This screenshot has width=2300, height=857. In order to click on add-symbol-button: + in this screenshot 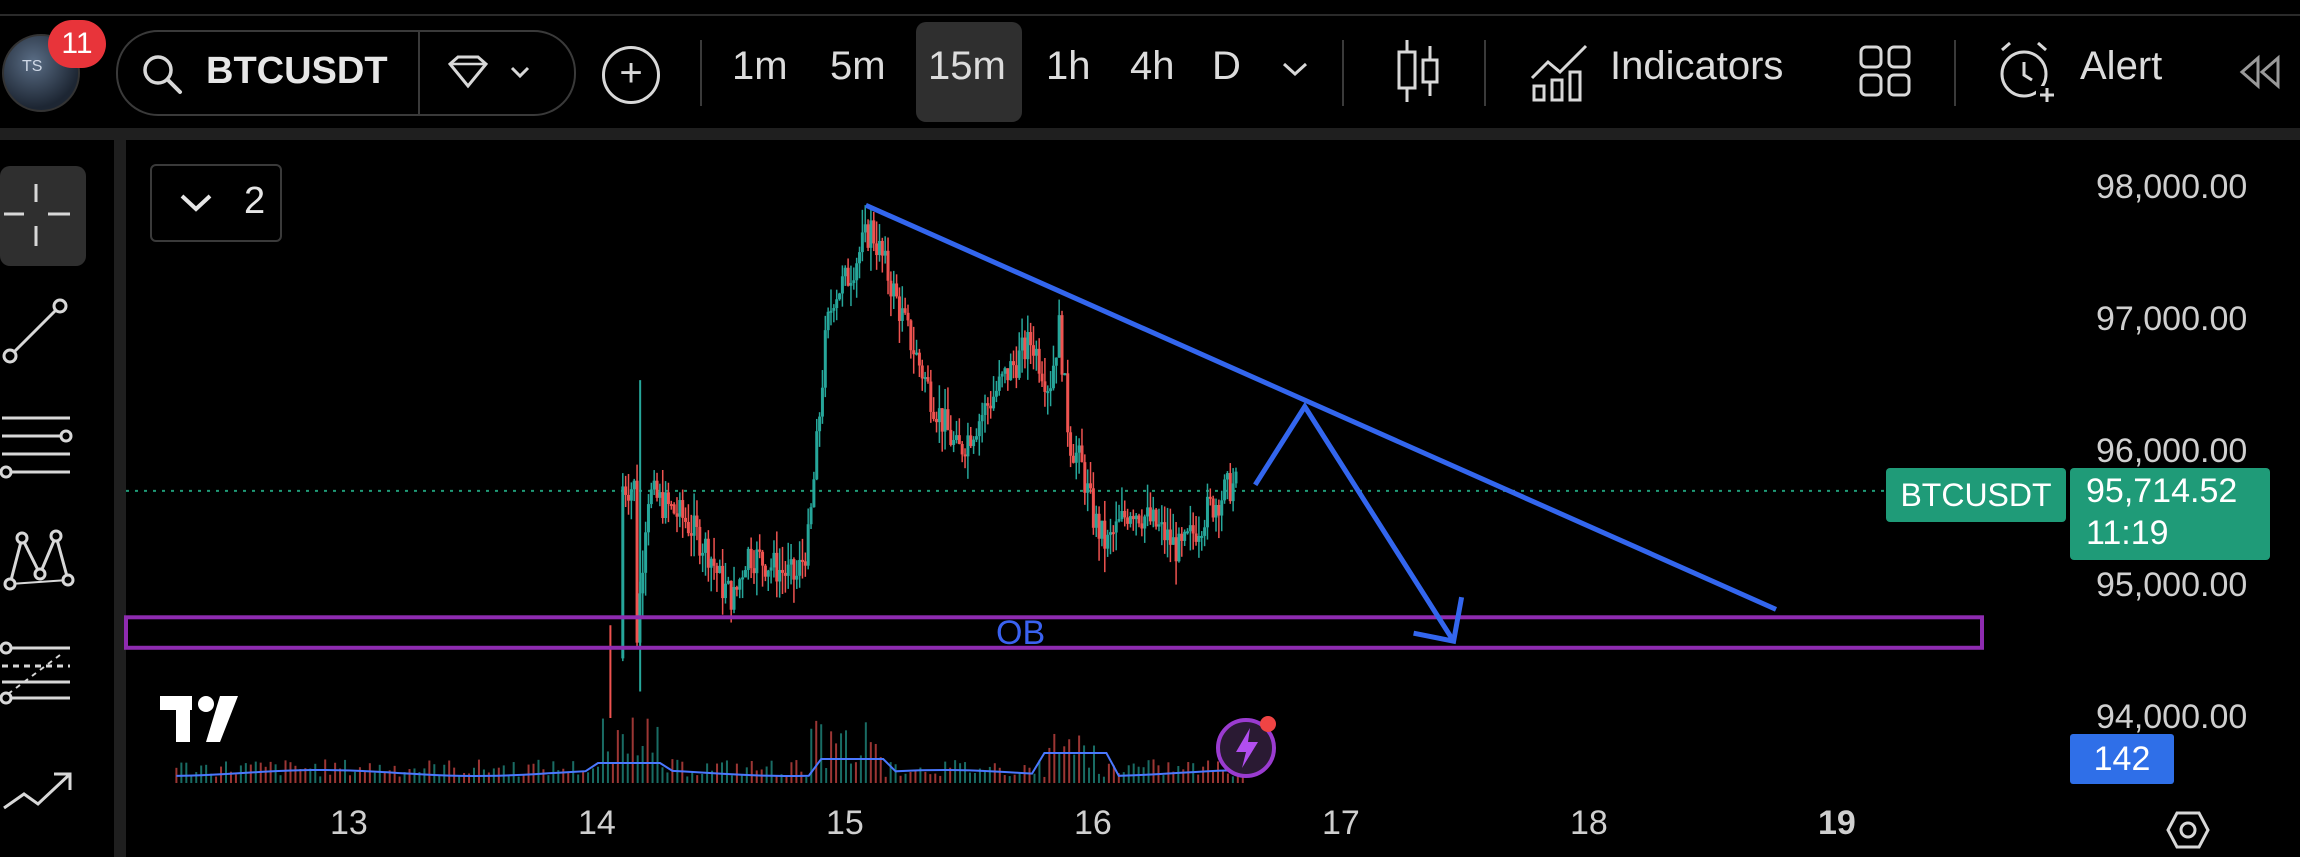, I will do `click(631, 75)`.